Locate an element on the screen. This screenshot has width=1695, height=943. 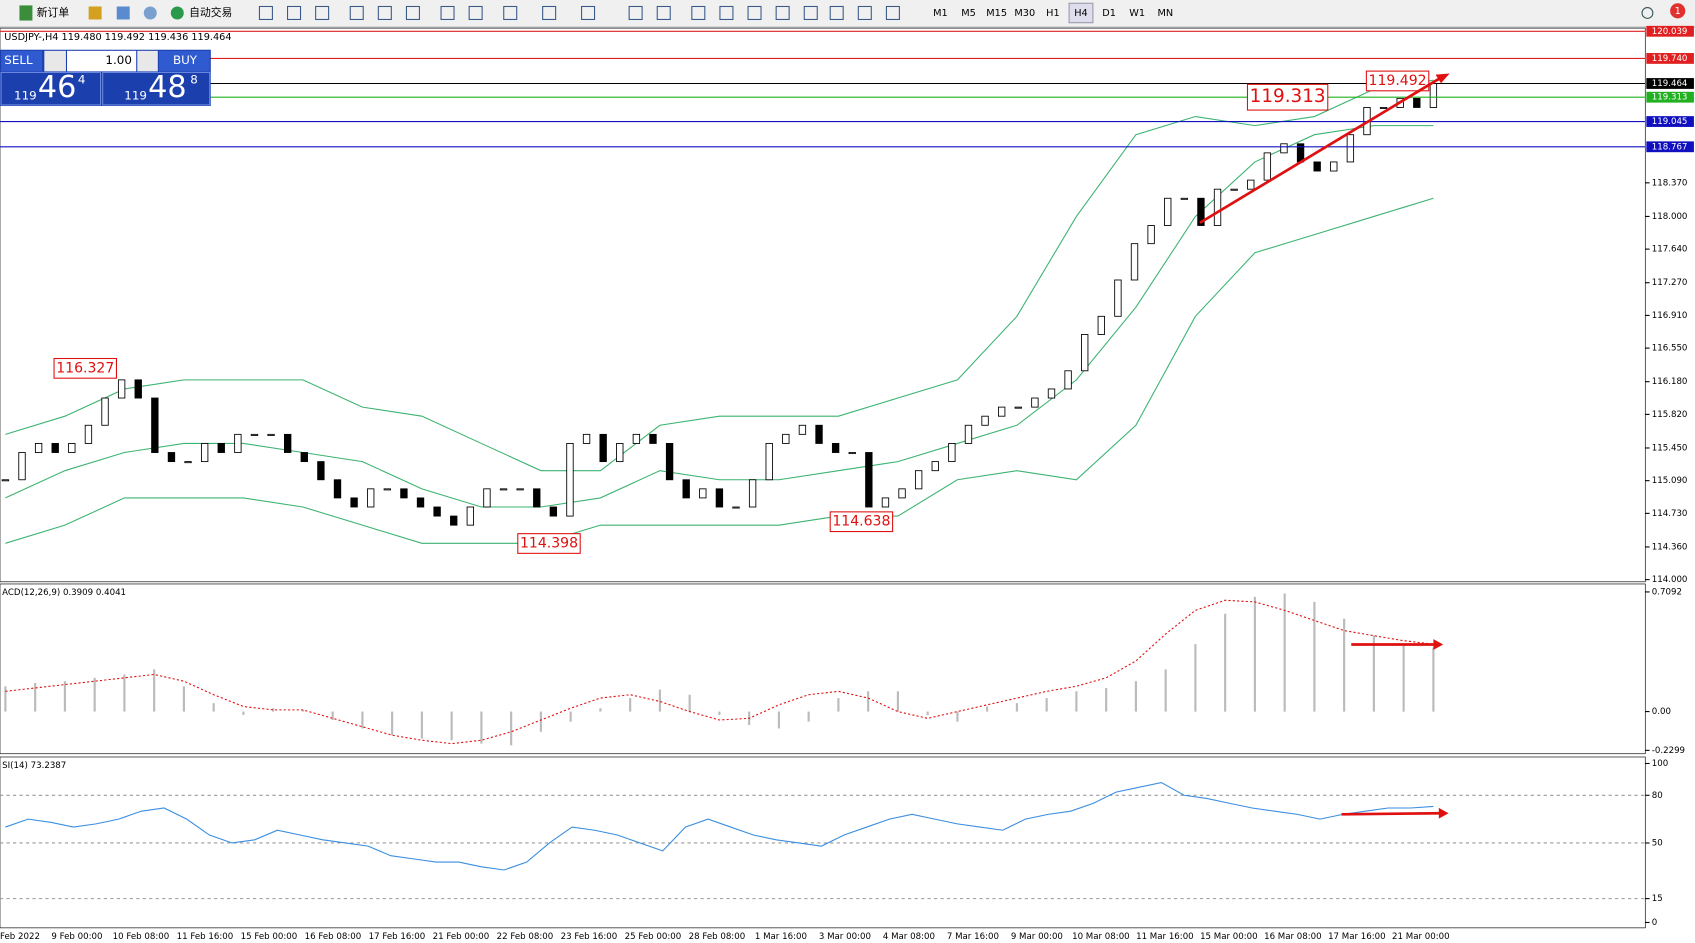
lot-up is located at coordinates (147, 61).